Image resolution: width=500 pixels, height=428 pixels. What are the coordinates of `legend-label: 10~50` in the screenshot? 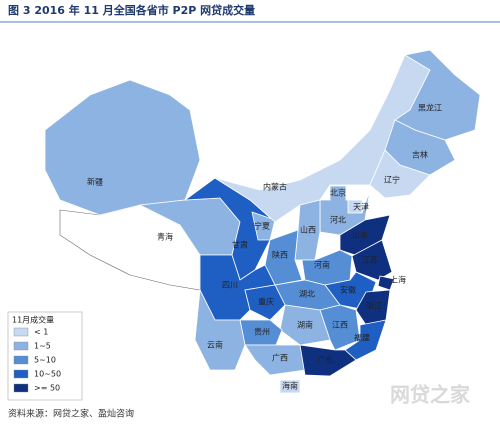 It's located at (47, 374).